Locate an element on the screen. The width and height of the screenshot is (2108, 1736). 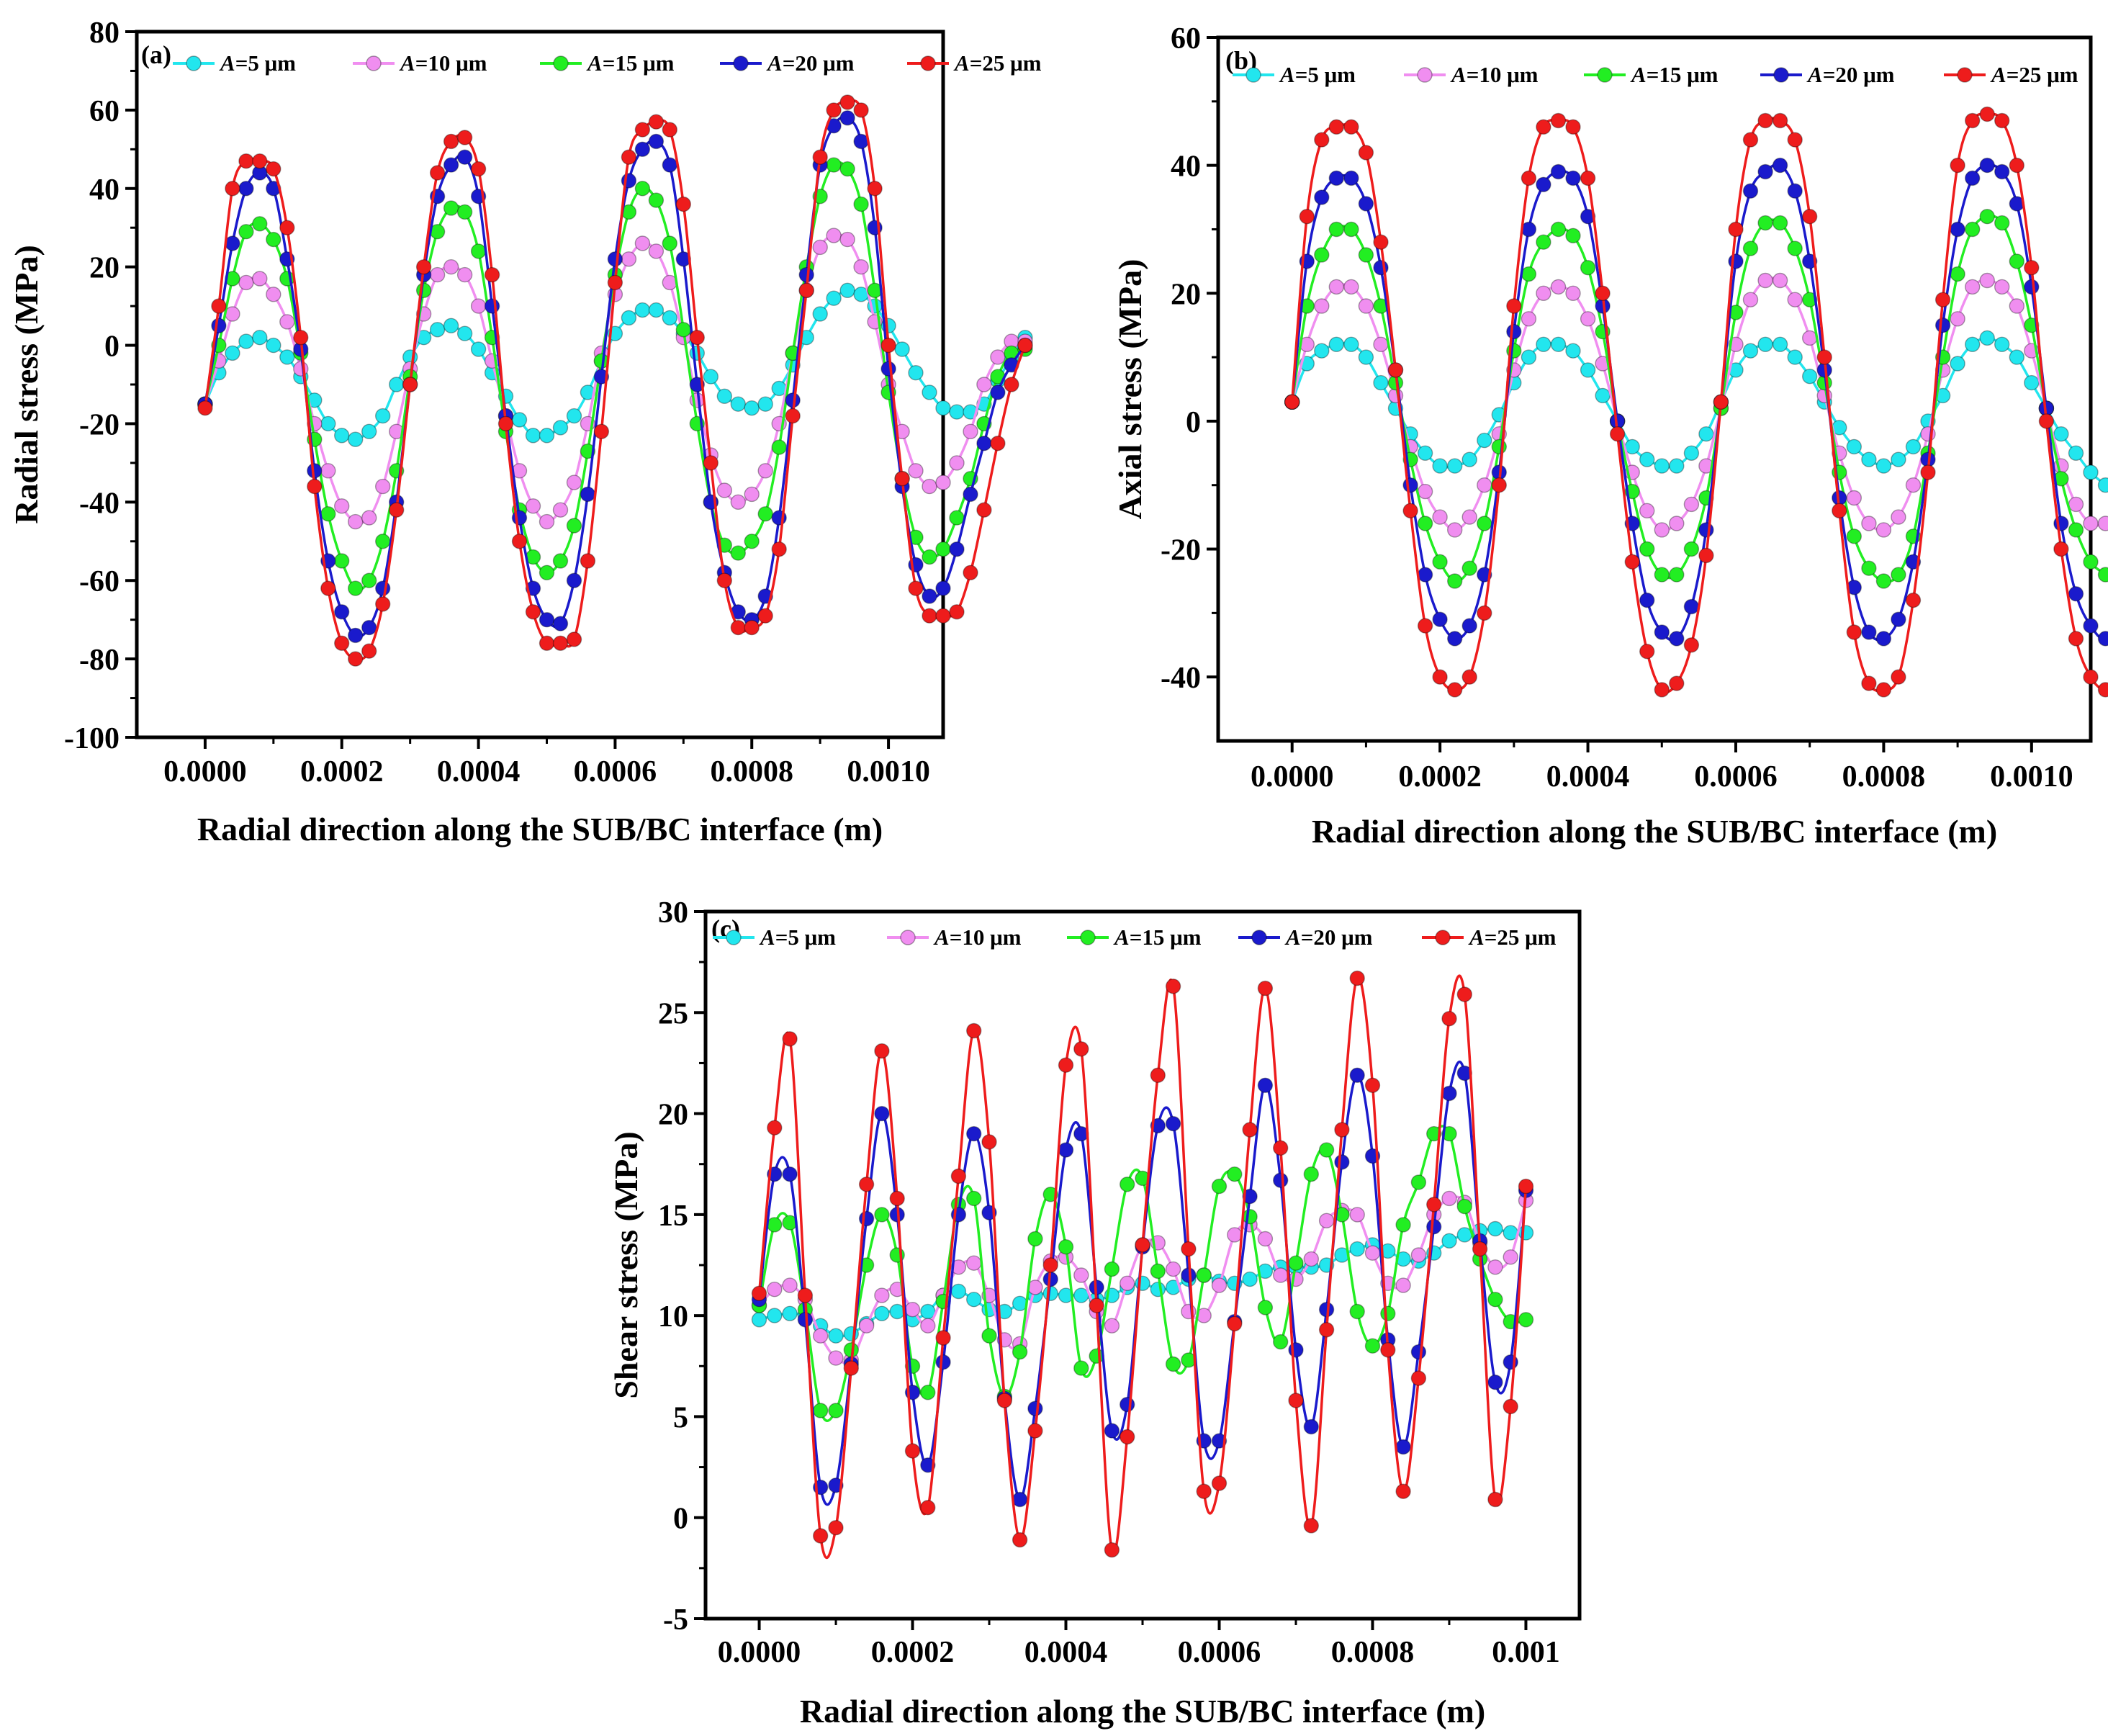
legend: A=5 μm A=10 μm A=15 μm A=20 μm A=25 μm is located at coordinates (607, 63).